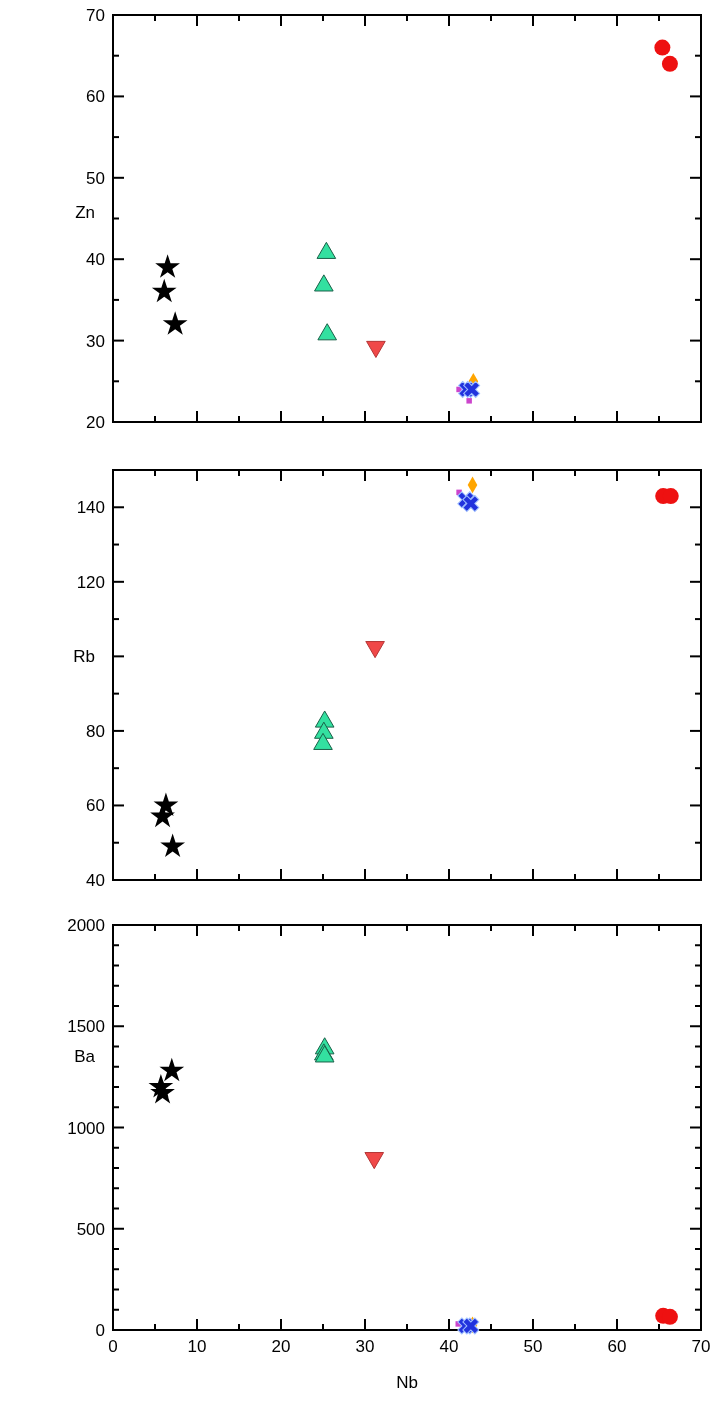 This screenshot has width=711, height=1405. I want to click on y-tick-label: 120, so click(90, 582).